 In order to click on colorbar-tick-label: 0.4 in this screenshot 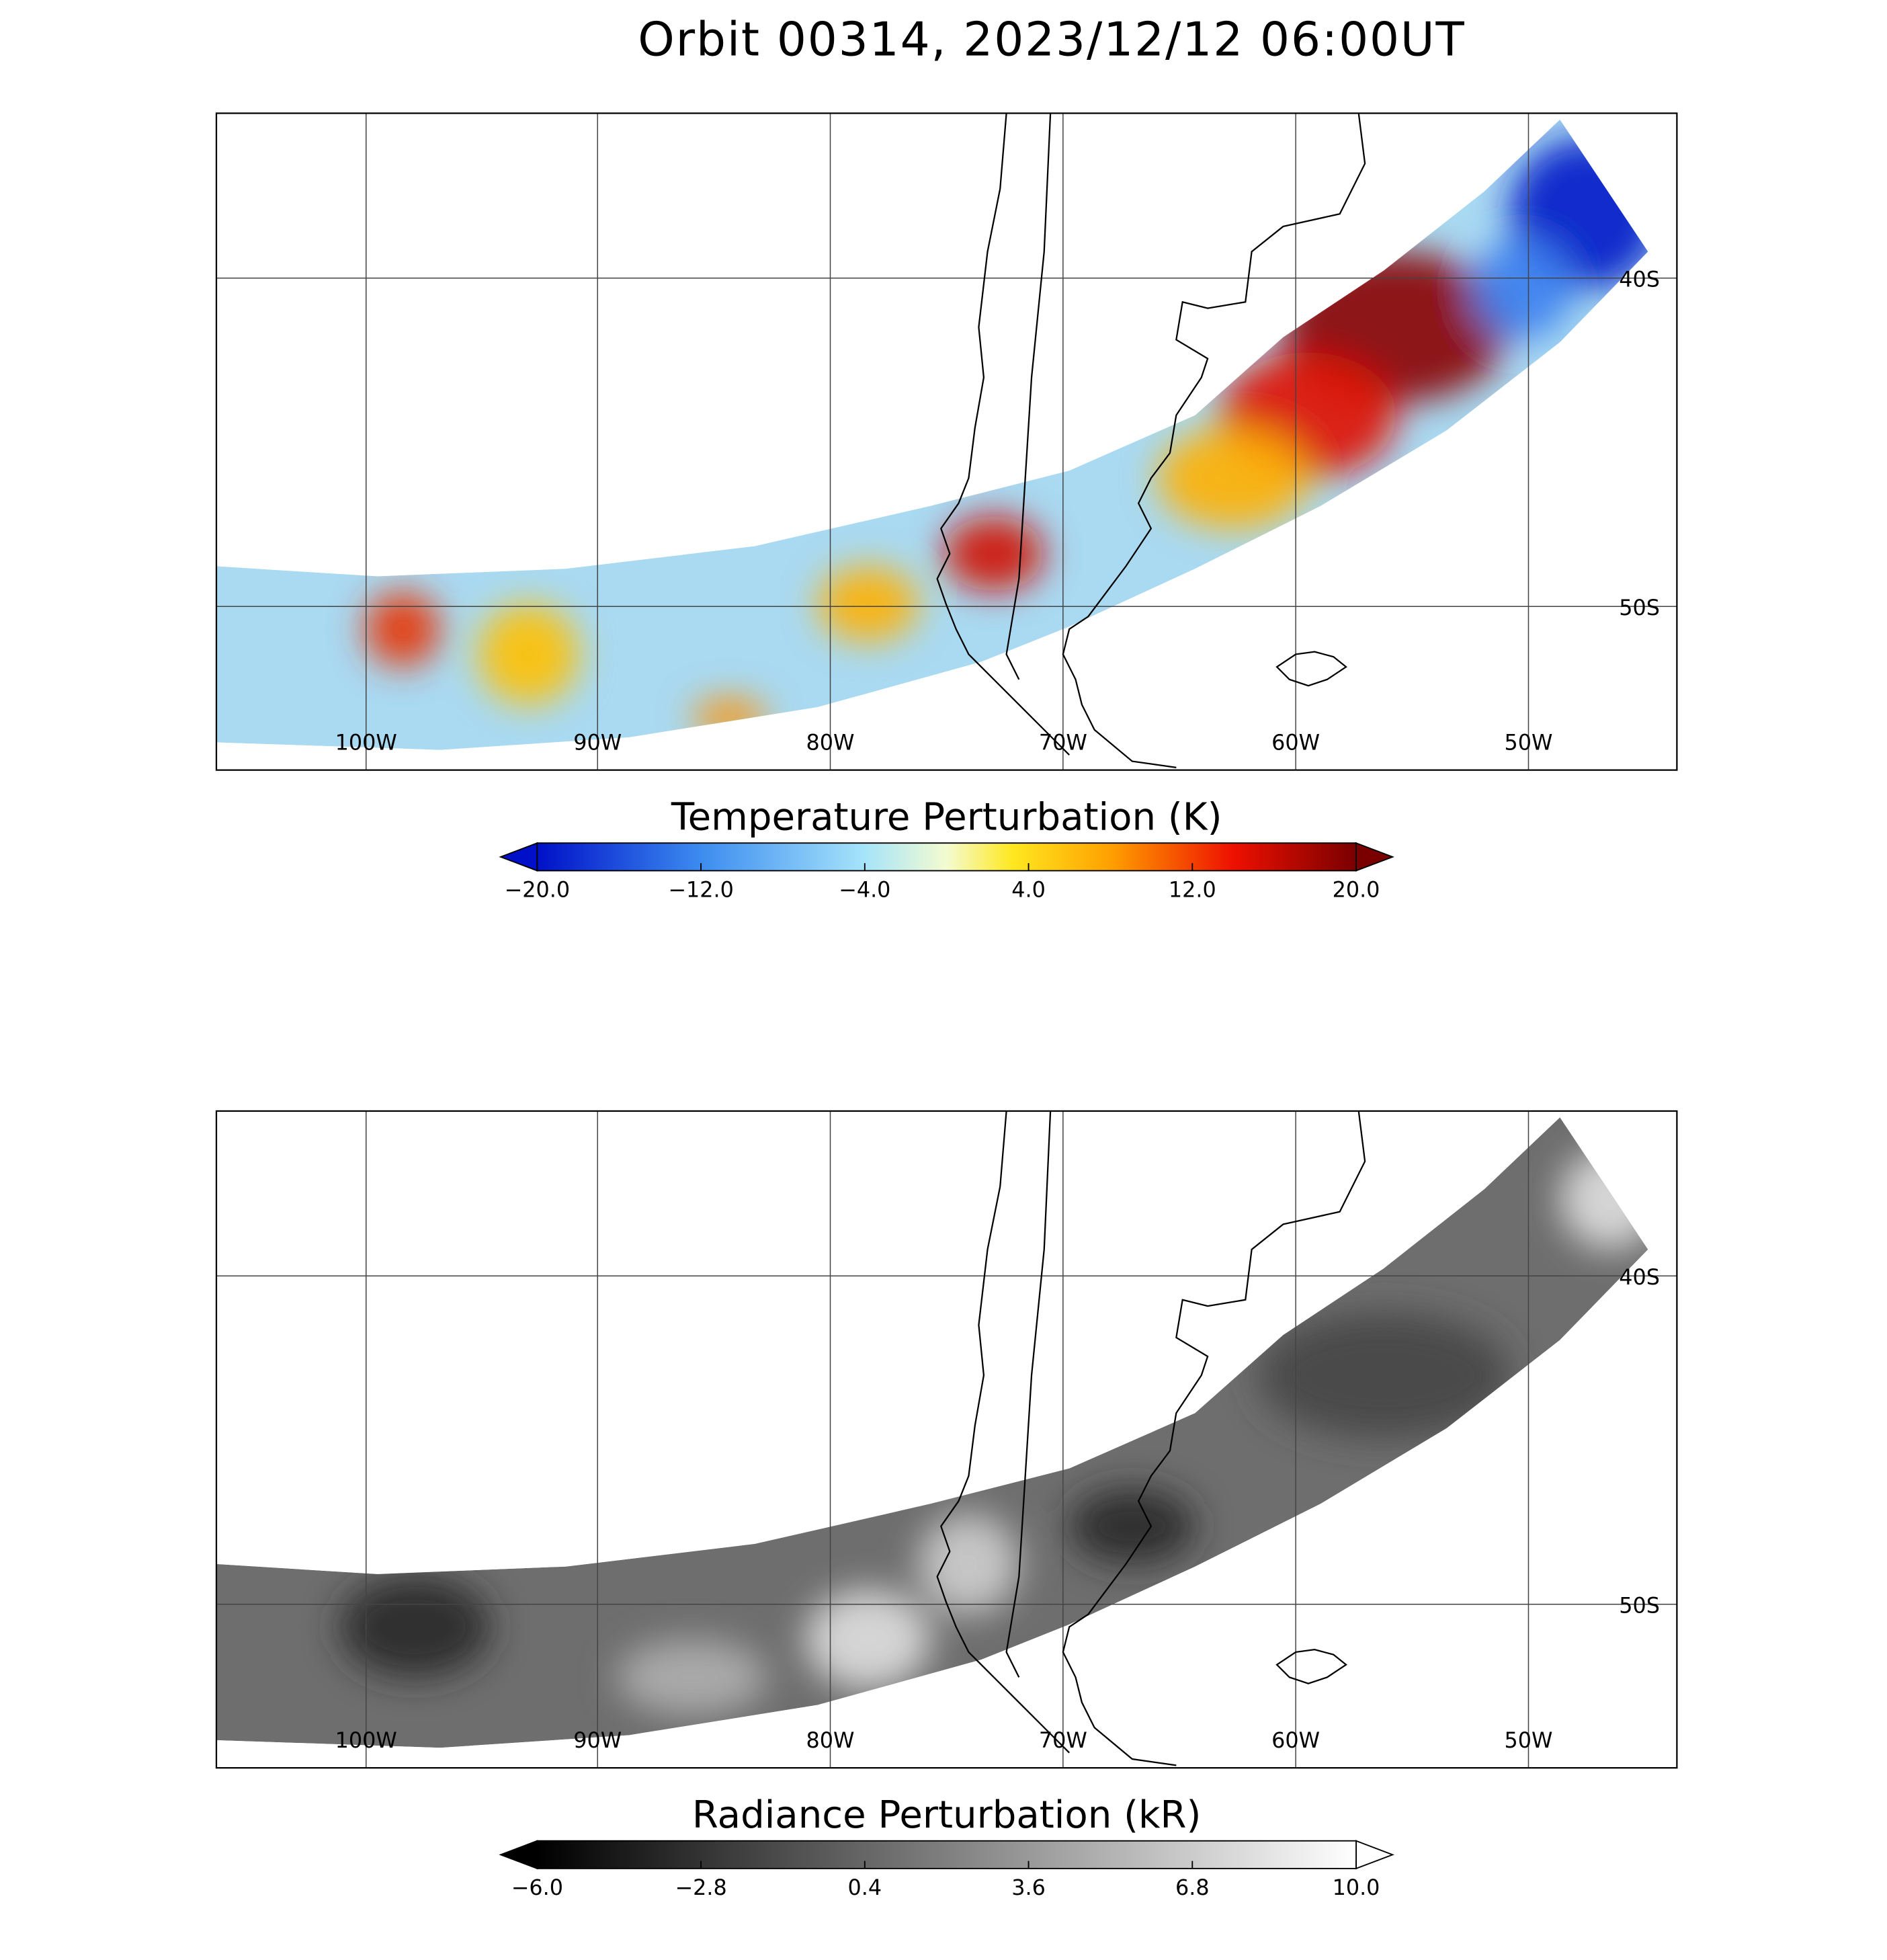, I will do `click(865, 1888)`.